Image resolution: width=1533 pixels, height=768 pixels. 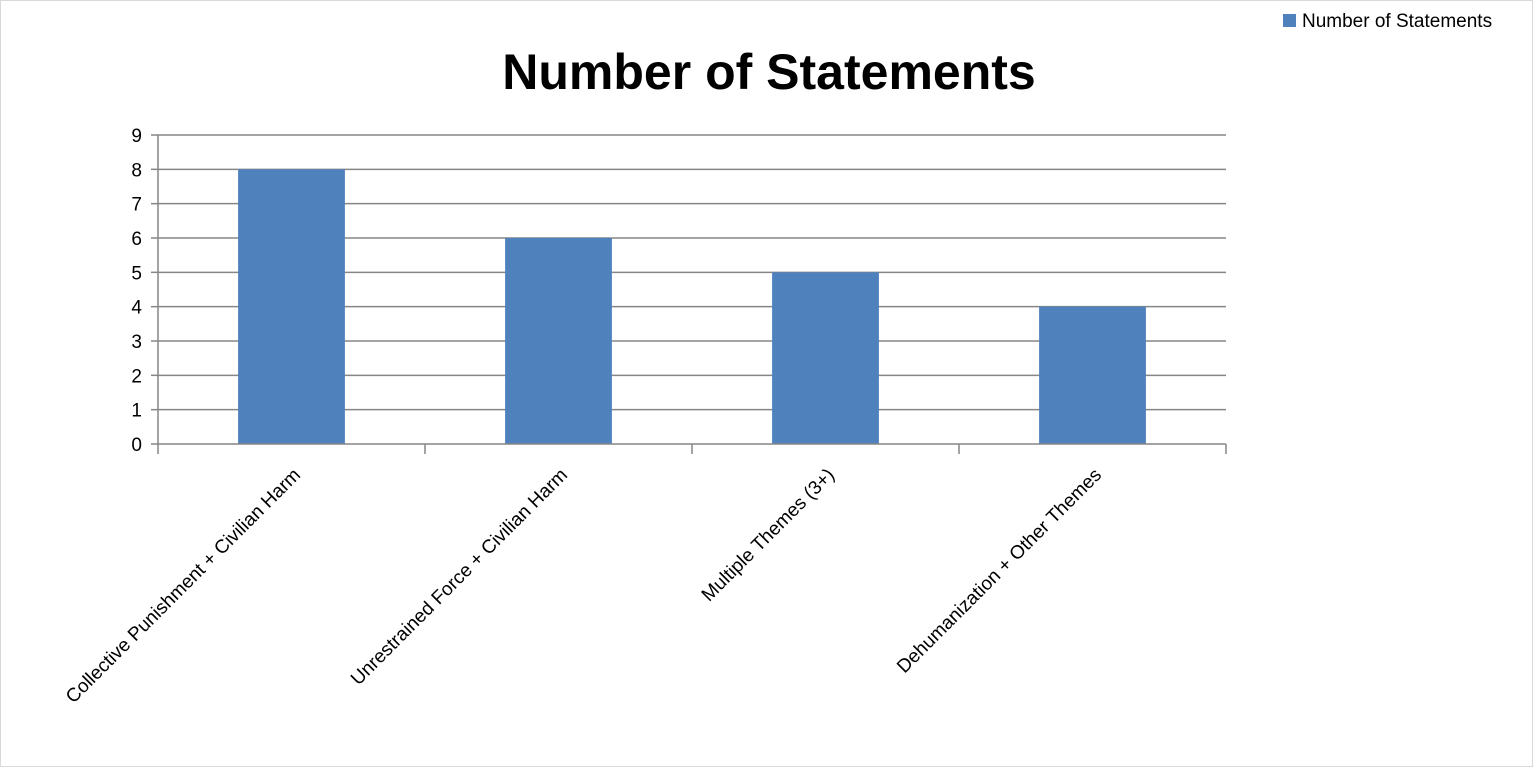 I want to click on y-tick-label: 0, so click(x=136, y=445).